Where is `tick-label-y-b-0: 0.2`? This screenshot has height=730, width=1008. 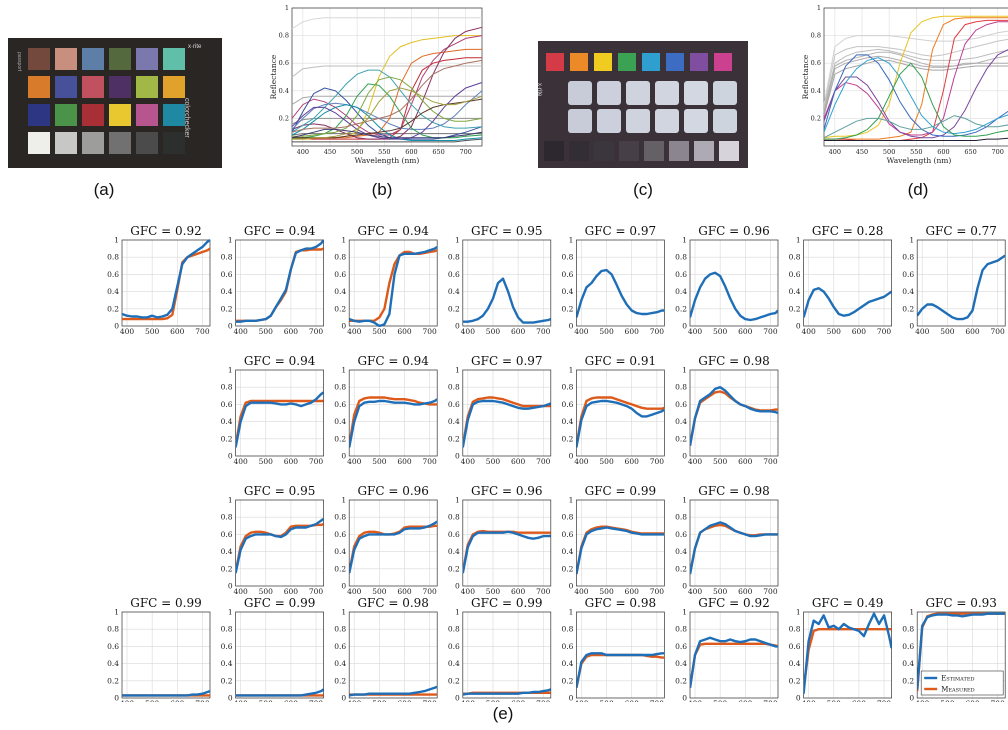
tick-label-y-b-0: 0.2 is located at coordinates (284, 118).